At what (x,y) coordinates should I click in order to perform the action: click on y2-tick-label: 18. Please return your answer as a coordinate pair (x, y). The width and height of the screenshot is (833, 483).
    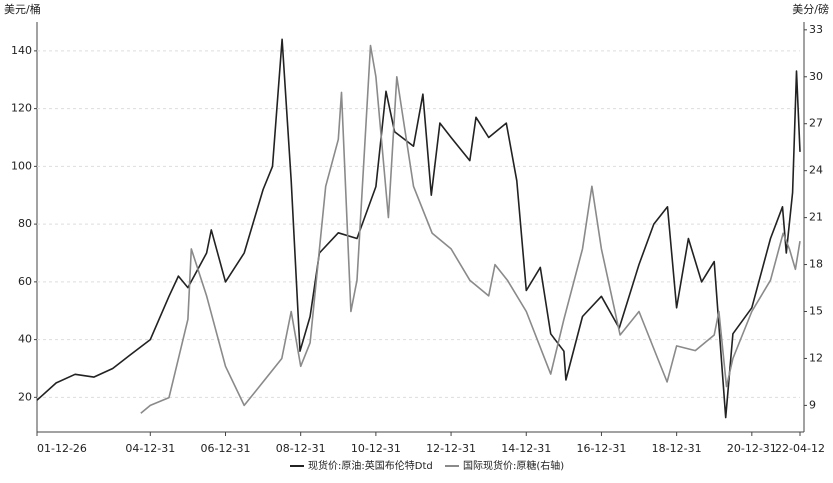
    Looking at the image, I should click on (816, 264).